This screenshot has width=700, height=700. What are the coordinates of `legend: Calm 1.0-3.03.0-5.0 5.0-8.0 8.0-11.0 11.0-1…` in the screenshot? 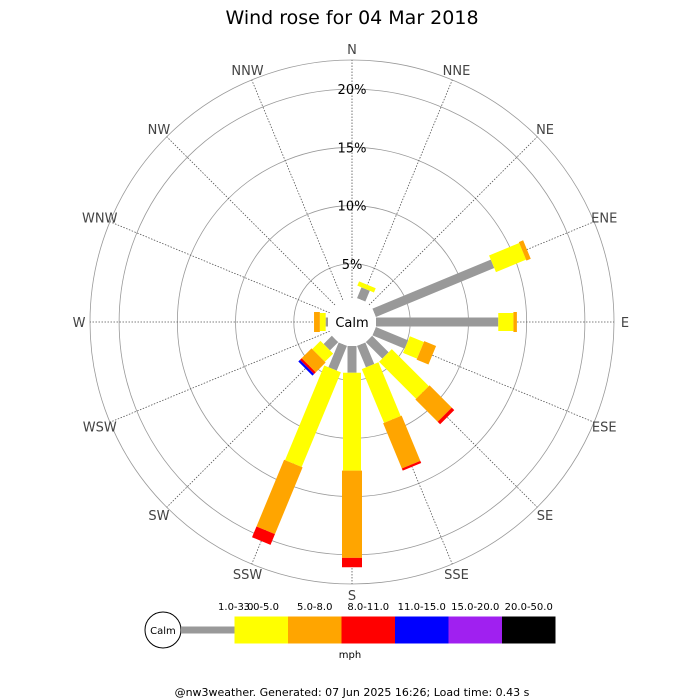 It's located at (350, 631).